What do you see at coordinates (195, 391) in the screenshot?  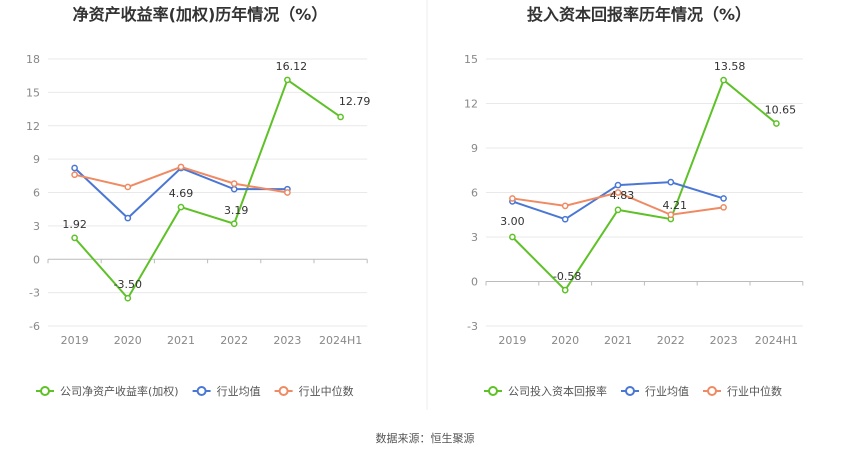 I see `roe-legend: 公司净资产收益率(加权) 行业均值 行业中位数` at bounding box center [195, 391].